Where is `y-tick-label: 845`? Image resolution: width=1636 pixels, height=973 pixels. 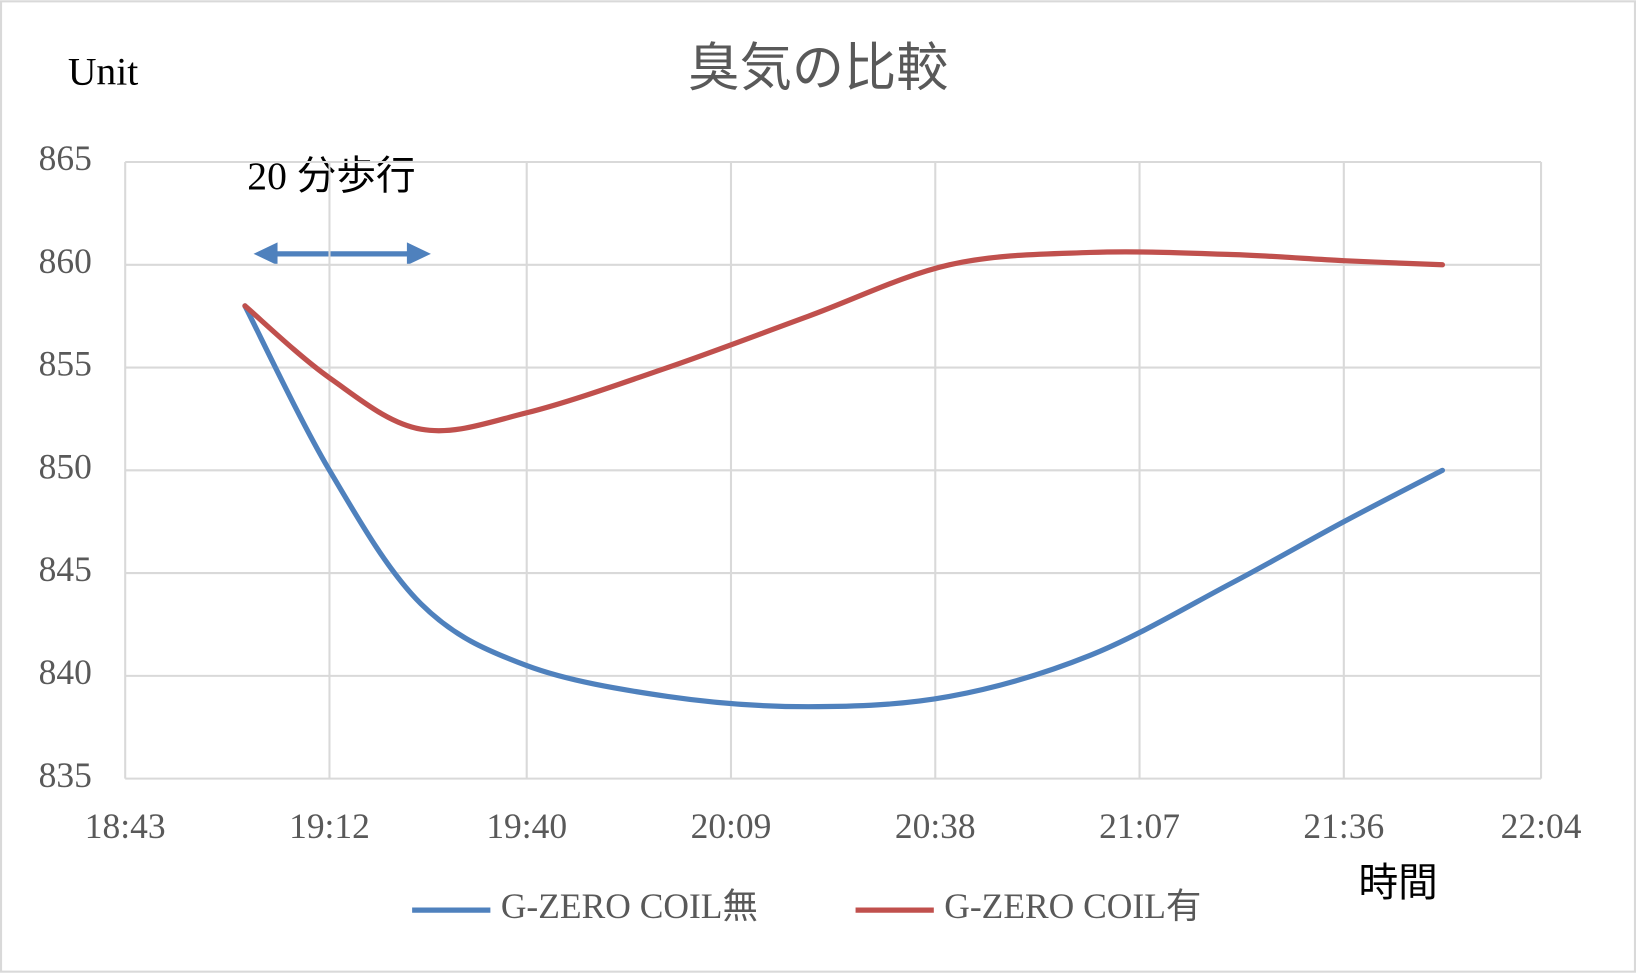 y-tick-label: 845 is located at coordinates (65, 569).